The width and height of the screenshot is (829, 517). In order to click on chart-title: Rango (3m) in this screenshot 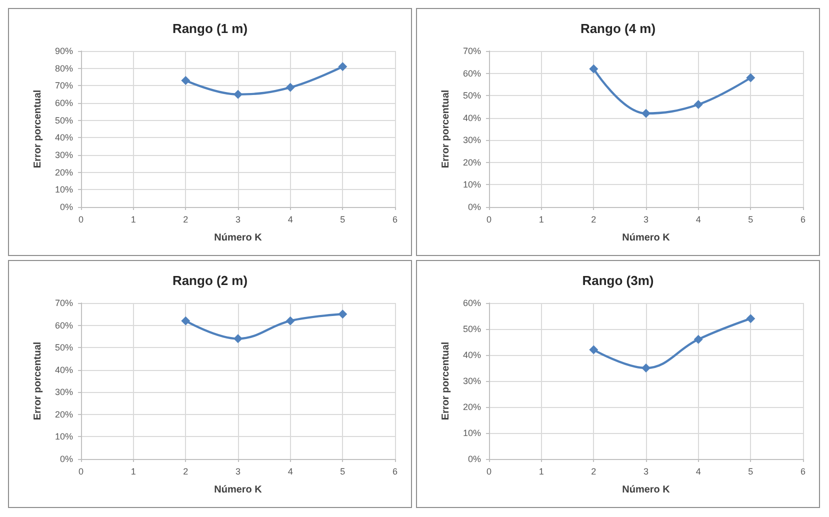, I will do `click(618, 280)`.